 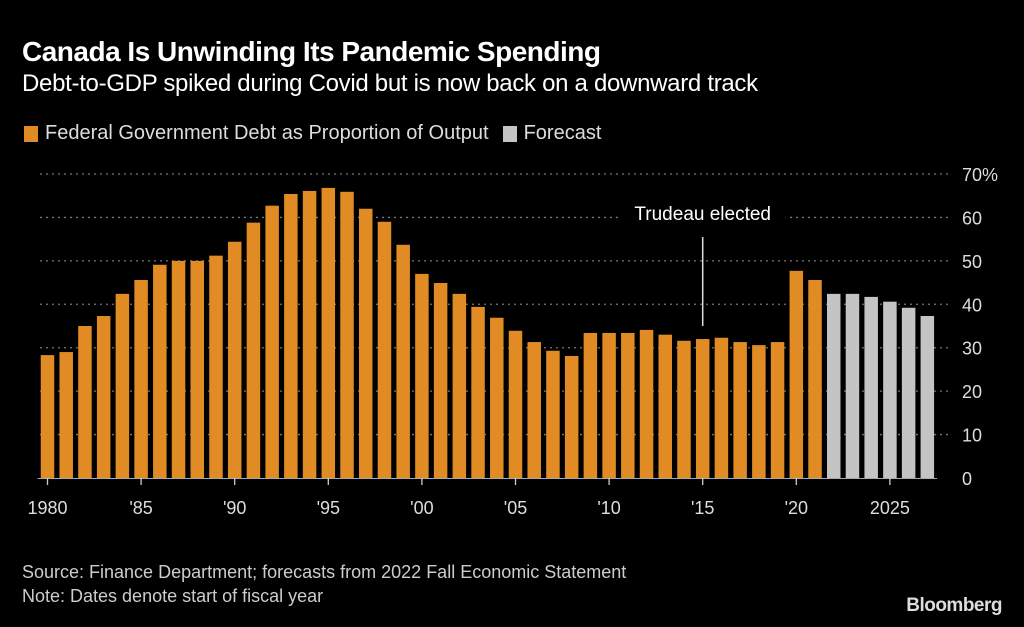 I want to click on bar-actual-2009, so click(x=590, y=405).